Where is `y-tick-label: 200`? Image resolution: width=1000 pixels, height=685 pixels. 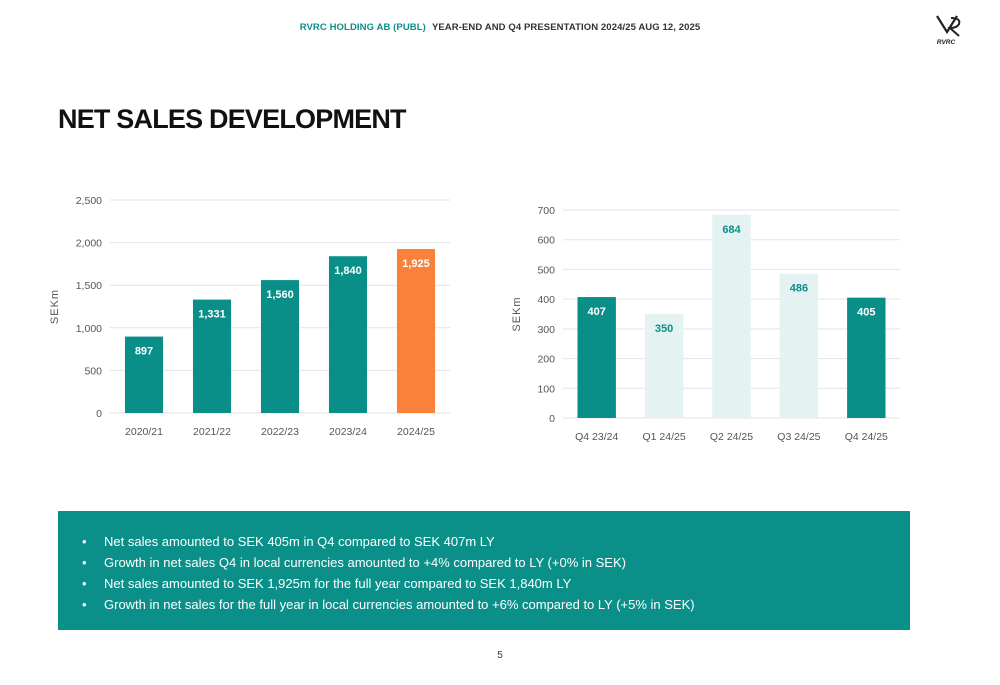 y-tick-label: 200 is located at coordinates (546, 360).